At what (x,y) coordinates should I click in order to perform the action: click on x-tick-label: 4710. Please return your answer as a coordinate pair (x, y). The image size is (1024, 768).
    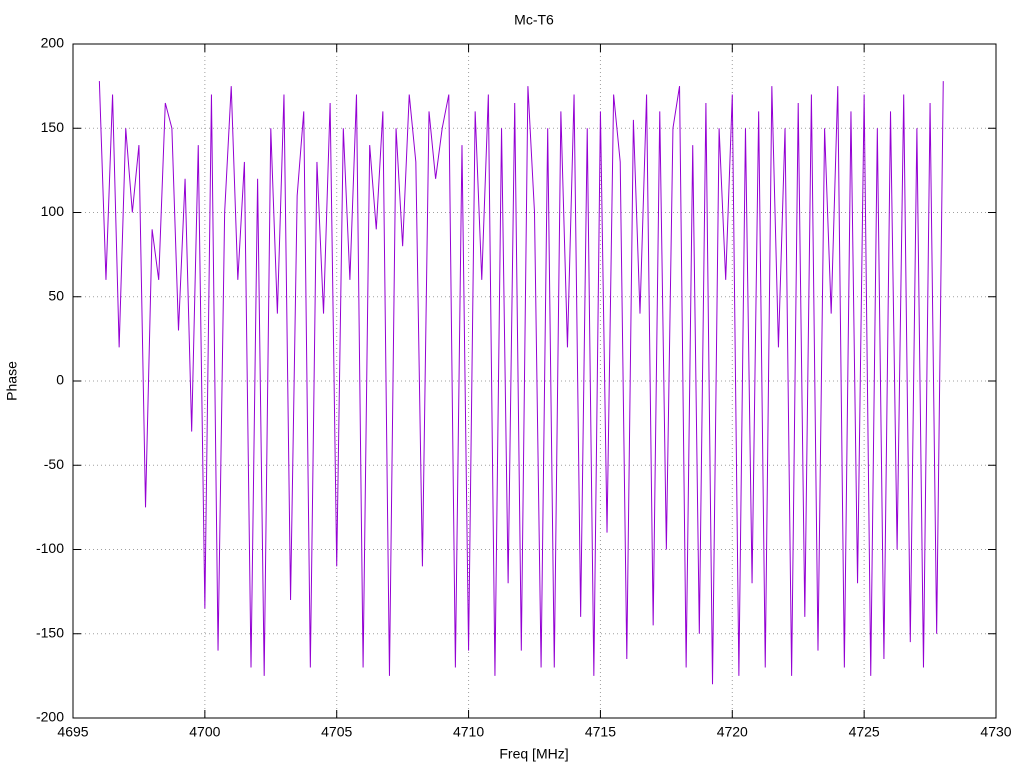
    Looking at the image, I should click on (468, 732).